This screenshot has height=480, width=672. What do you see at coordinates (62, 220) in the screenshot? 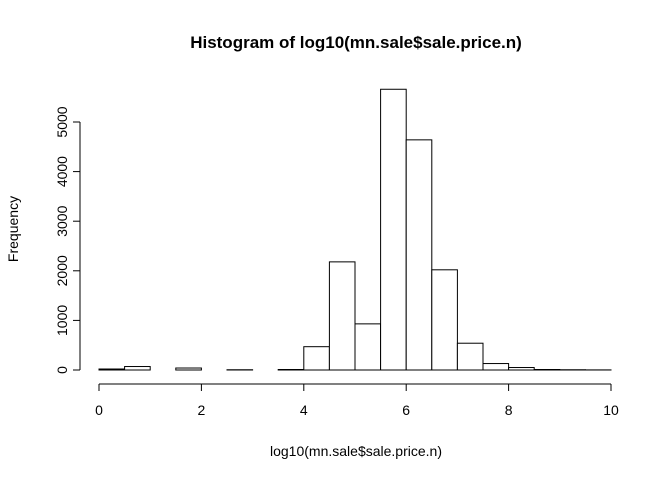
I see `y-tick-label: 3000` at bounding box center [62, 220].